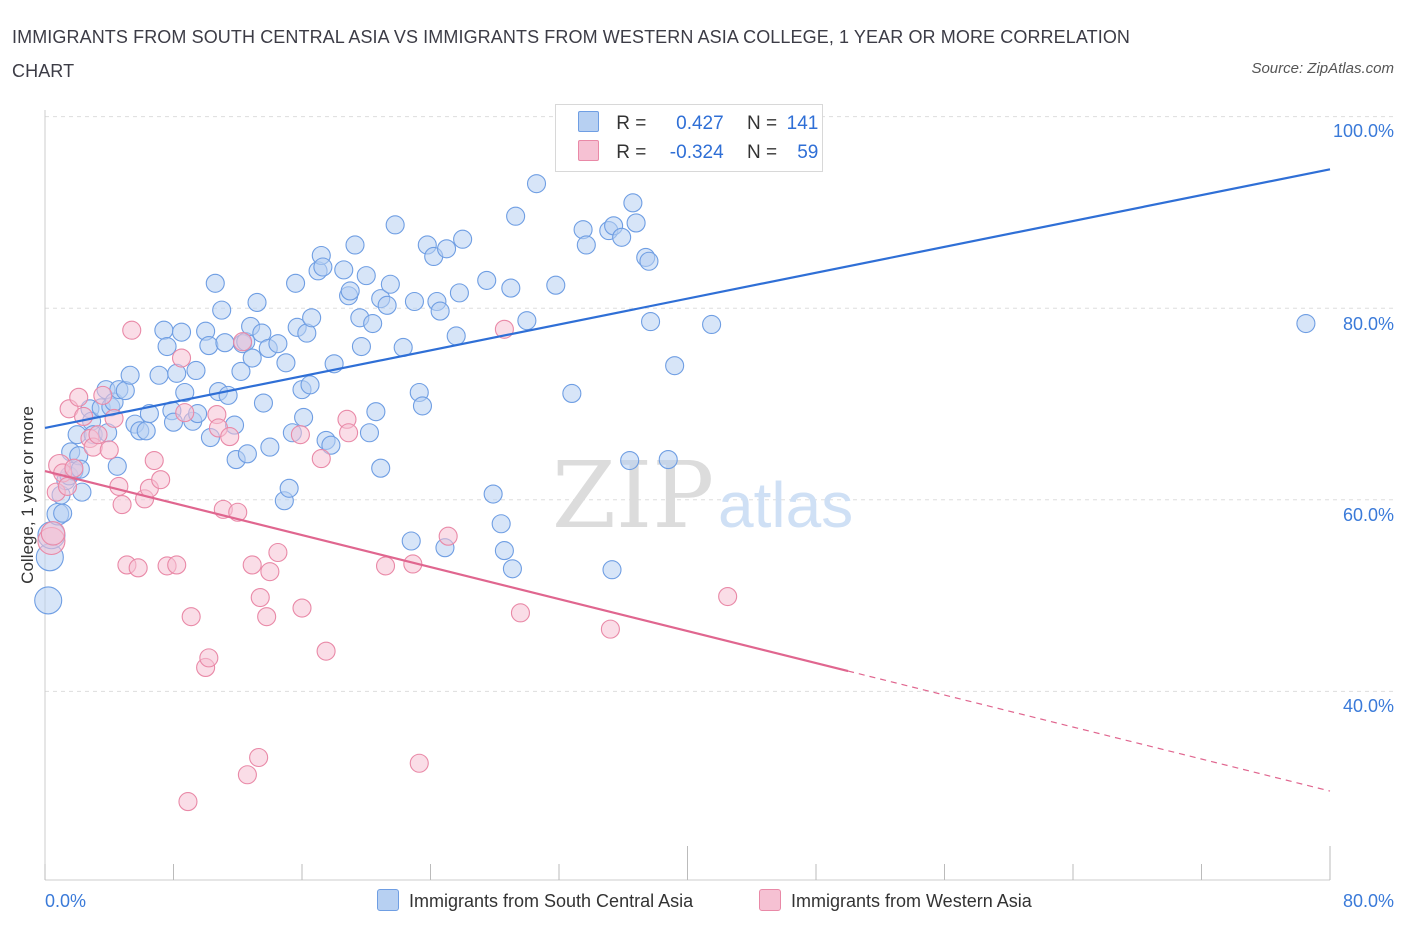 This screenshot has width=1406, height=930. I want to click on n-value: 59, so click(808, 152).